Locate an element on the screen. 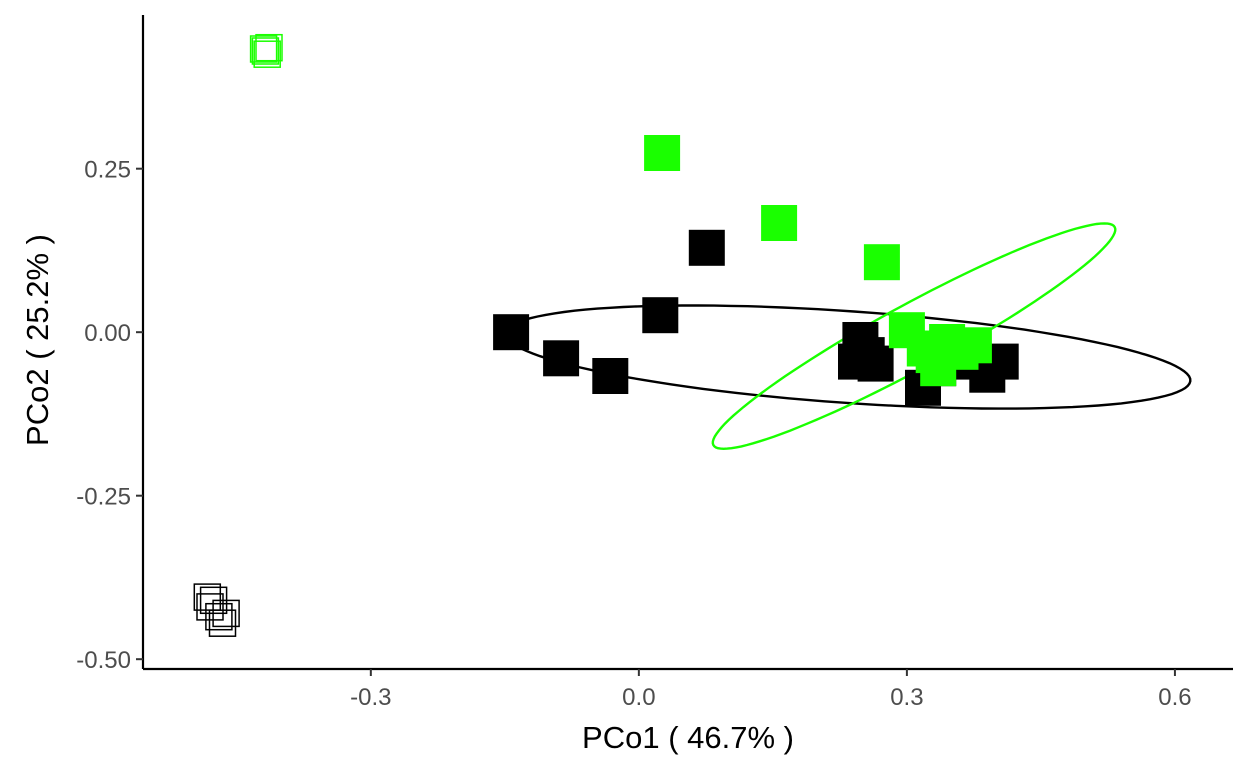  y-tick-label: 0.00 is located at coordinates (107, 333).